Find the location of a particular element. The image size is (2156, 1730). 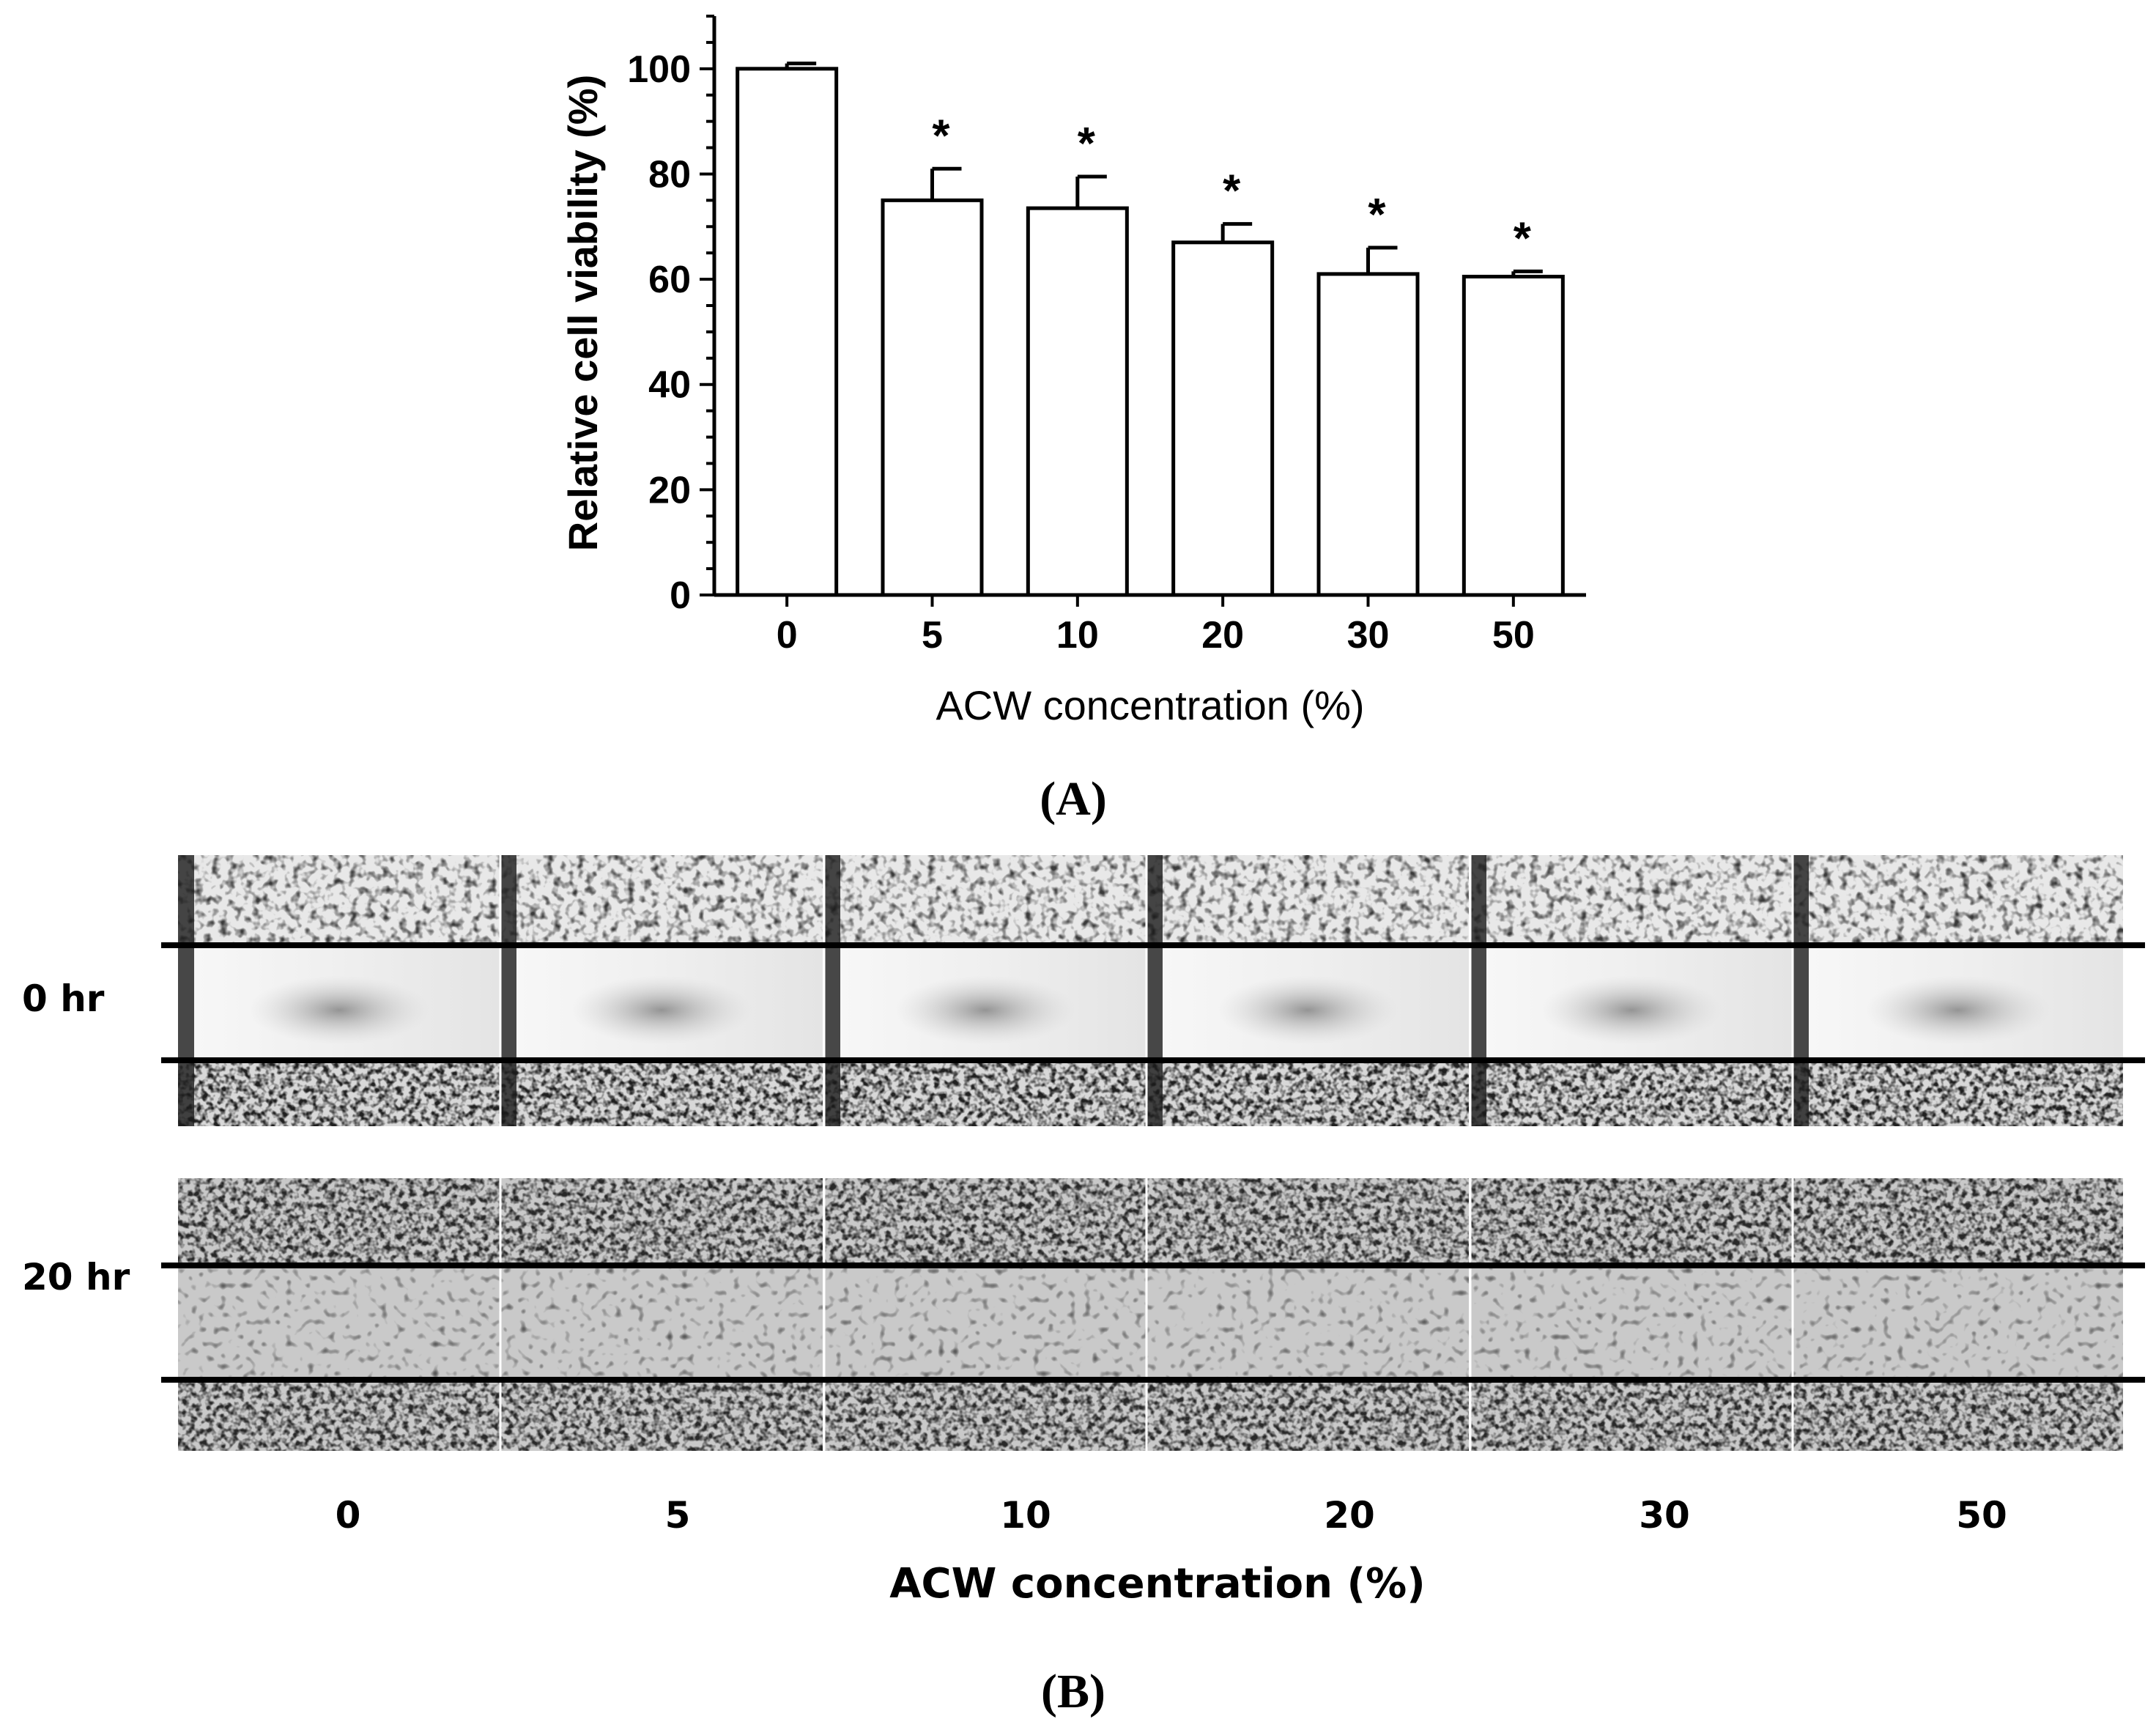

x-tick-label: 20 is located at coordinates (1222, 635).